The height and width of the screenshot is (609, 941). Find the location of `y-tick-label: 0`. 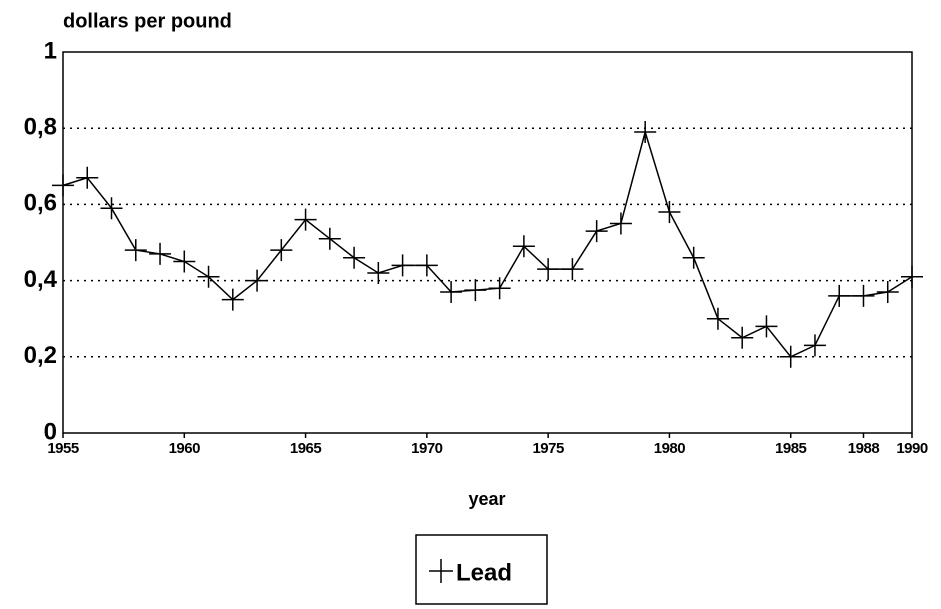

y-tick-label: 0 is located at coordinates (50, 431).